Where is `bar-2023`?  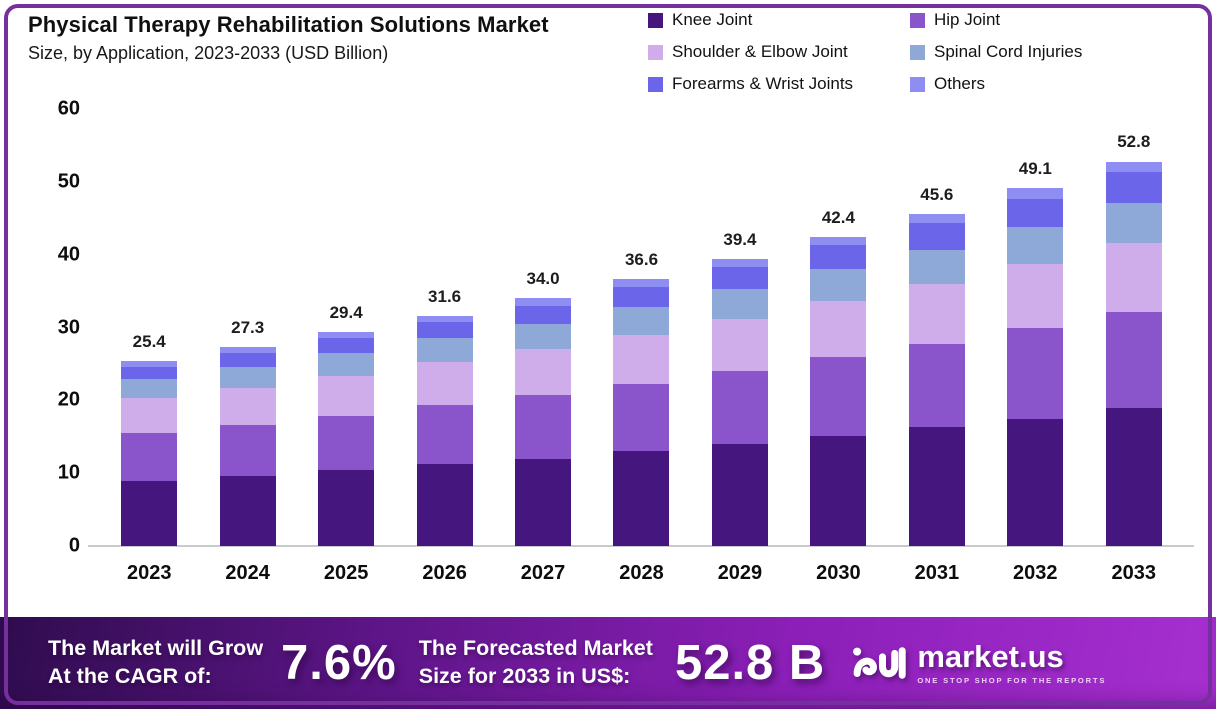 bar-2023 is located at coordinates (149, 453).